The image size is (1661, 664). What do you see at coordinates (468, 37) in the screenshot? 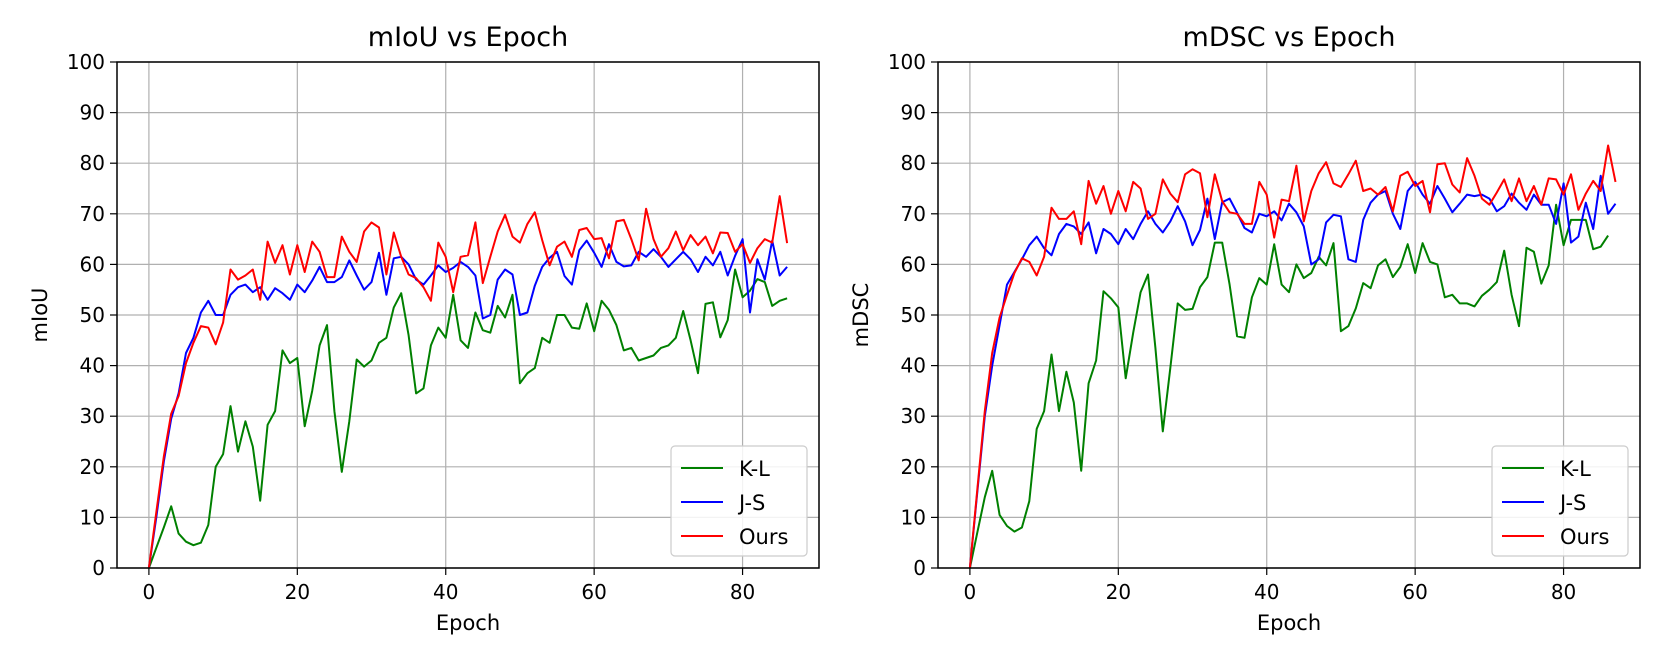
I see `chart-title: mIoU vs Epoch` at bounding box center [468, 37].